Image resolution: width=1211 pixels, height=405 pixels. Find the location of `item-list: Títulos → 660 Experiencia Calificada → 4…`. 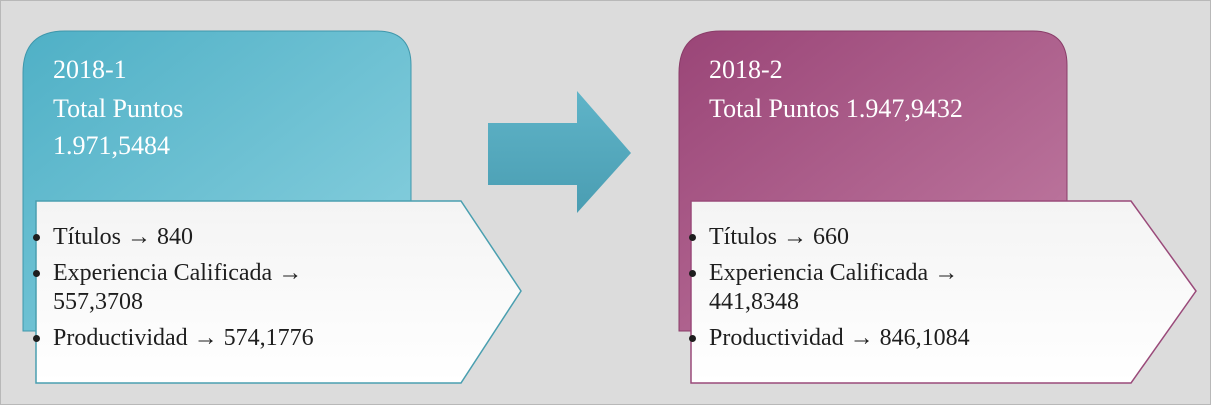

item-list: Títulos → 660 Experiencia Calificada → 4… is located at coordinates (868, 291).